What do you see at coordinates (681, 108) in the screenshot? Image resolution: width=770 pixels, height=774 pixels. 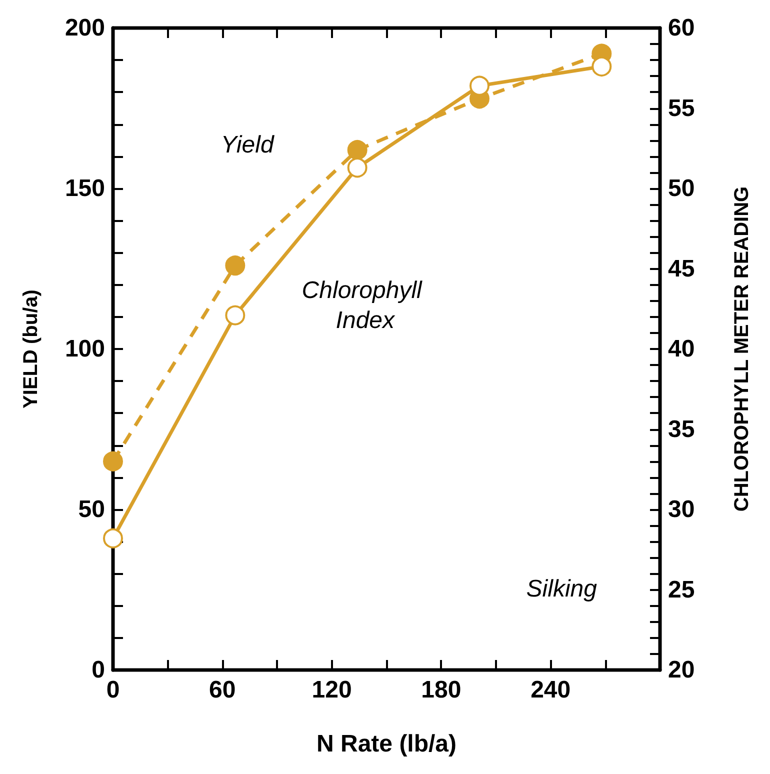 I see `y2-tick-label: 55` at bounding box center [681, 108].